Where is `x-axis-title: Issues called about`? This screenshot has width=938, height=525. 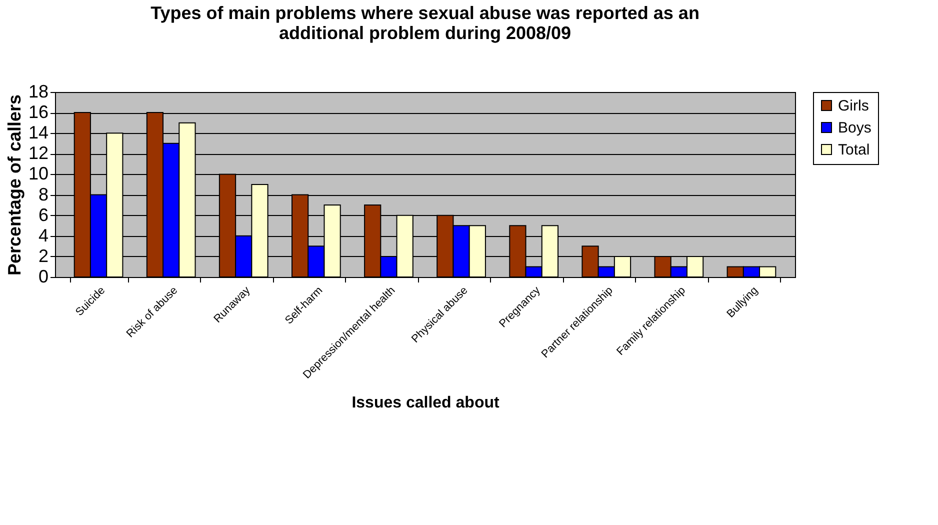
x-axis-title: Issues called about is located at coordinates (426, 403).